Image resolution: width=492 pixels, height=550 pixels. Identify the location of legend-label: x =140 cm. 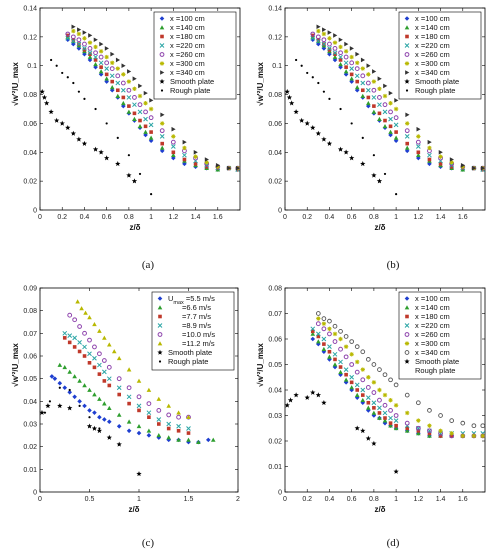
(432, 307).